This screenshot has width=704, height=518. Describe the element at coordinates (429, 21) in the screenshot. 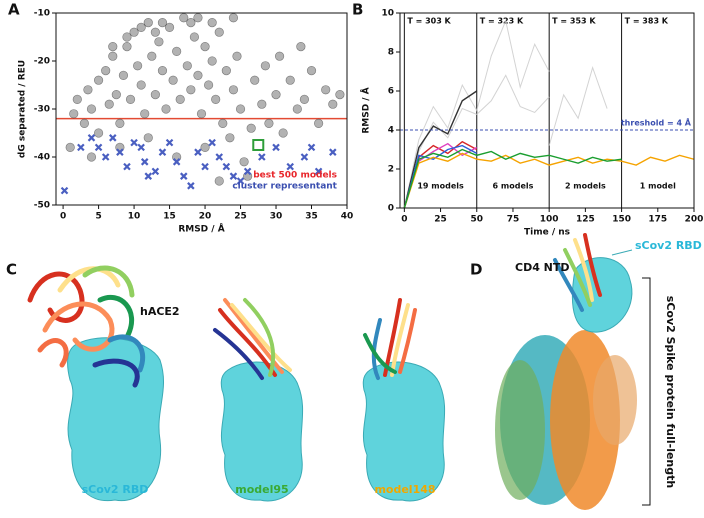

I see `phase-label: T = 303 K` at that location.